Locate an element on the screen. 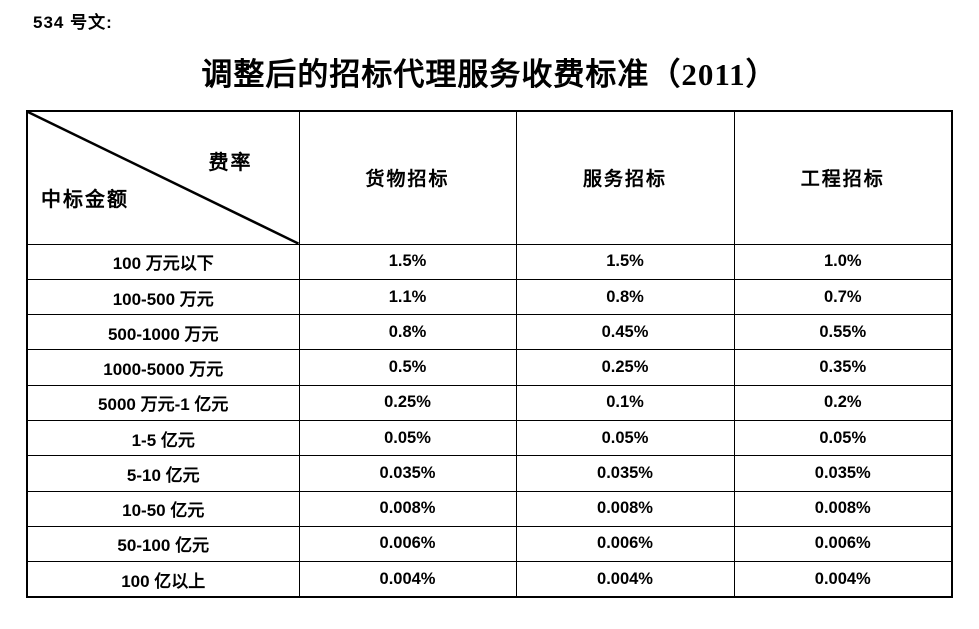 The width and height of the screenshot is (979, 629). column-header-services: 服务招标 is located at coordinates (625, 177).